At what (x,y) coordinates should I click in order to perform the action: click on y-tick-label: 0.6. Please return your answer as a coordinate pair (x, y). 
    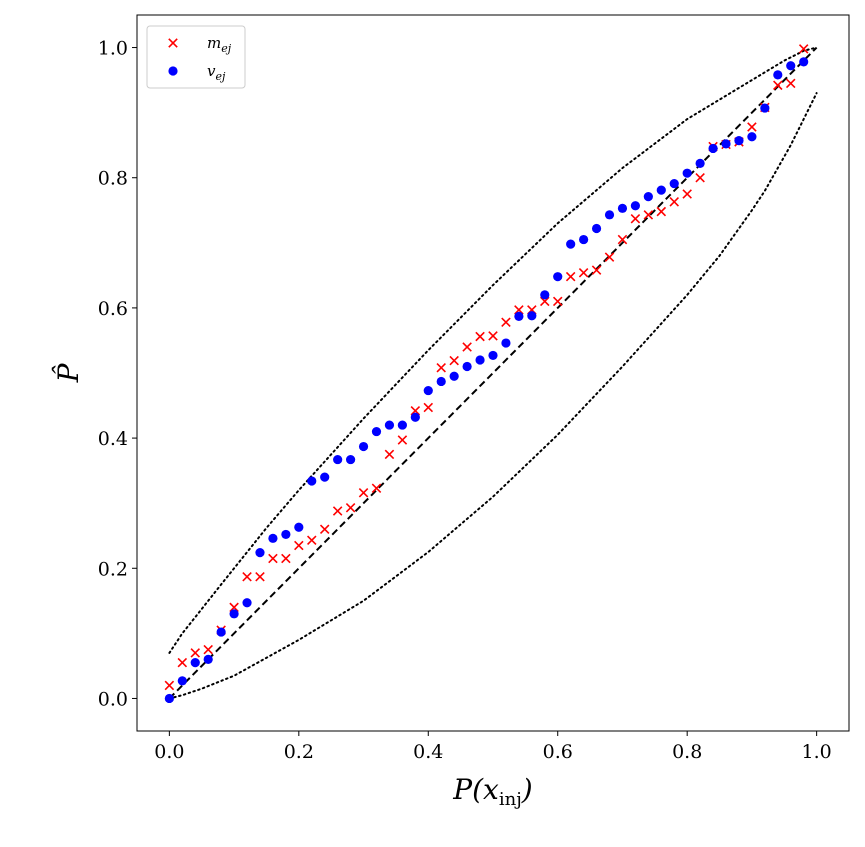
    Looking at the image, I should click on (113, 309).